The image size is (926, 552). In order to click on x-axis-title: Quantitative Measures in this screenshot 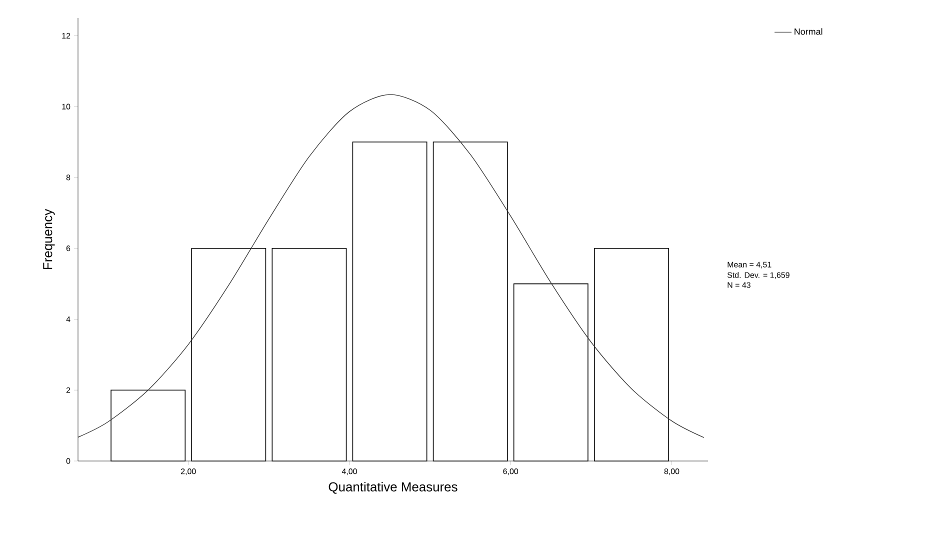, I will do `click(393, 488)`.